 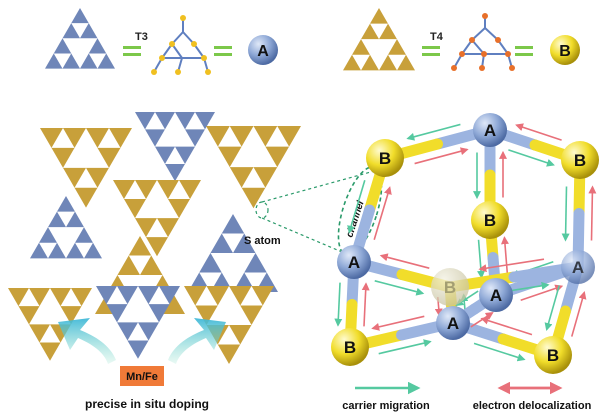 What do you see at coordinates (532, 406) in the screenshot?
I see `legend-electron-label: electron delocalization` at bounding box center [532, 406].